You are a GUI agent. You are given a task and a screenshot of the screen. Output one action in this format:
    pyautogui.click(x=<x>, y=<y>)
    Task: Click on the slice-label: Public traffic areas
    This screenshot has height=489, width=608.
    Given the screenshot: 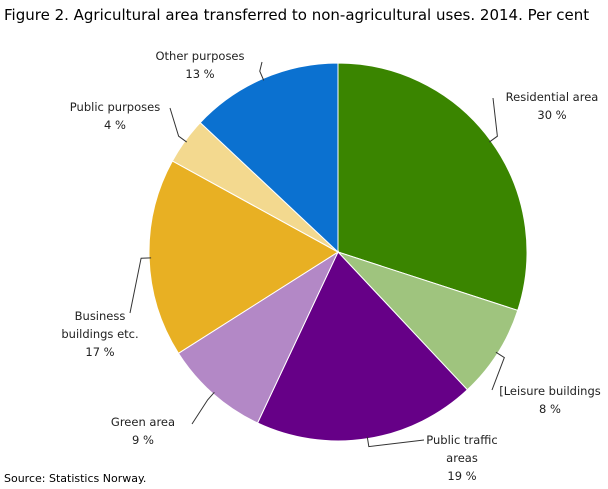 What is the action you would take?
    pyautogui.click(x=462, y=449)
    